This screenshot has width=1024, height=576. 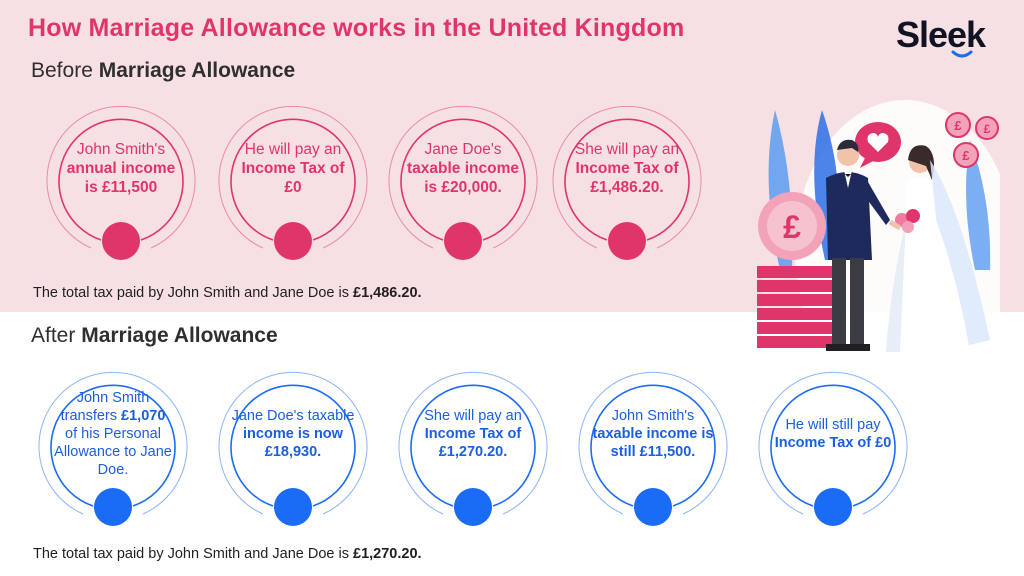 I want to click on after-step-5: He will still pay Income Tax of £0, so click(x=833, y=448).